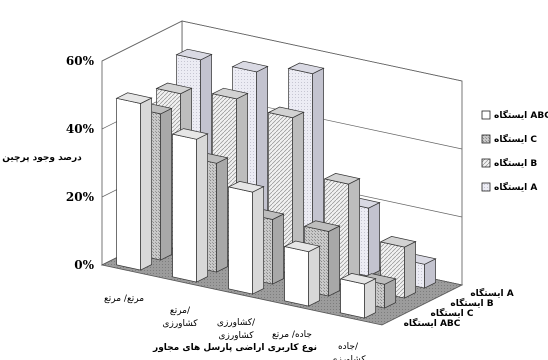 The width and height of the screenshot is (548, 360). Describe the element at coordinates (515, 163) in the screenshot. I see `legend-label: ایستگاه B` at that location.